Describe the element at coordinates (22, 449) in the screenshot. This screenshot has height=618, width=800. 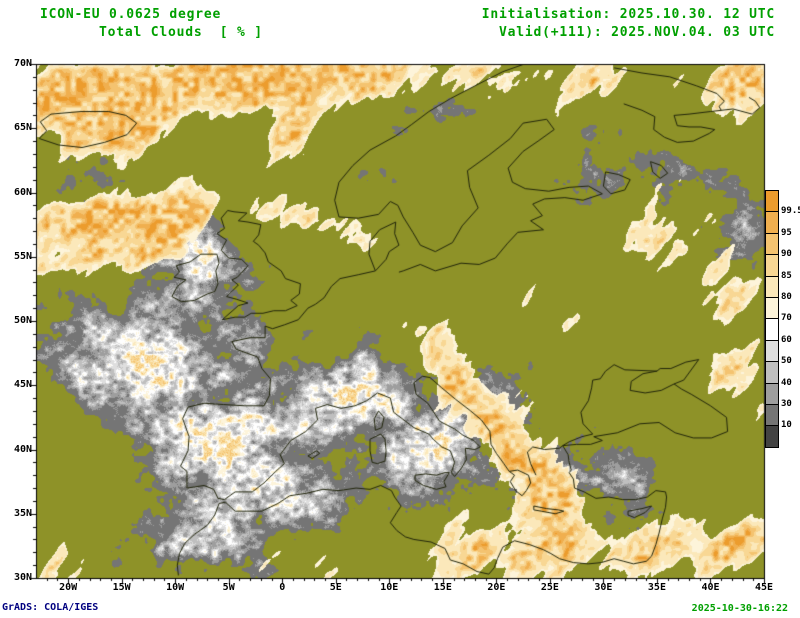
I see `lat-tick-label: 40N` at that location.